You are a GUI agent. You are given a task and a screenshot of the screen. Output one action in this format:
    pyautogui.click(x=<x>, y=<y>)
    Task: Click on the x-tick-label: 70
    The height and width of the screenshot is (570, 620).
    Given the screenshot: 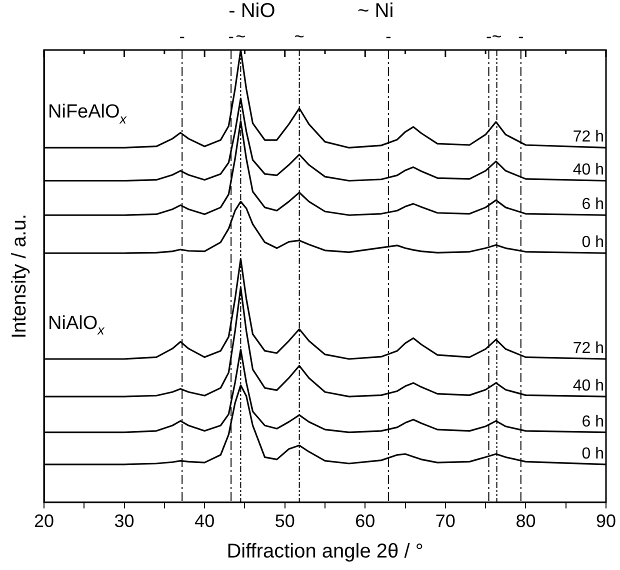 What is the action you would take?
    pyautogui.click(x=445, y=521)
    